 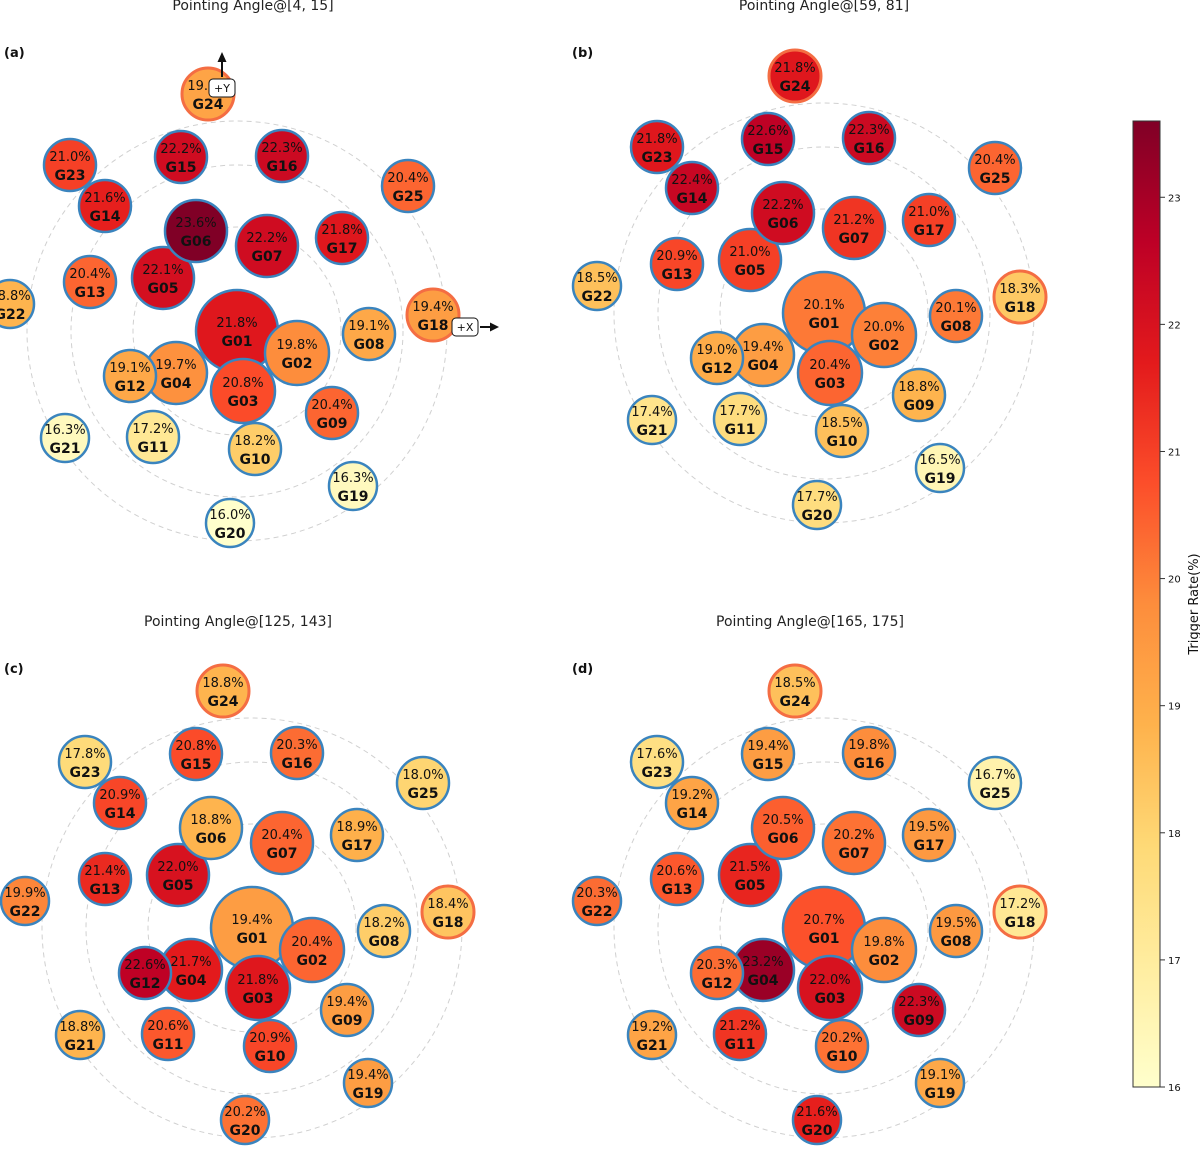 What do you see at coordinates (1174, 198) in the screenshot?
I see `colorbar-tick-label: 23` at bounding box center [1174, 198].